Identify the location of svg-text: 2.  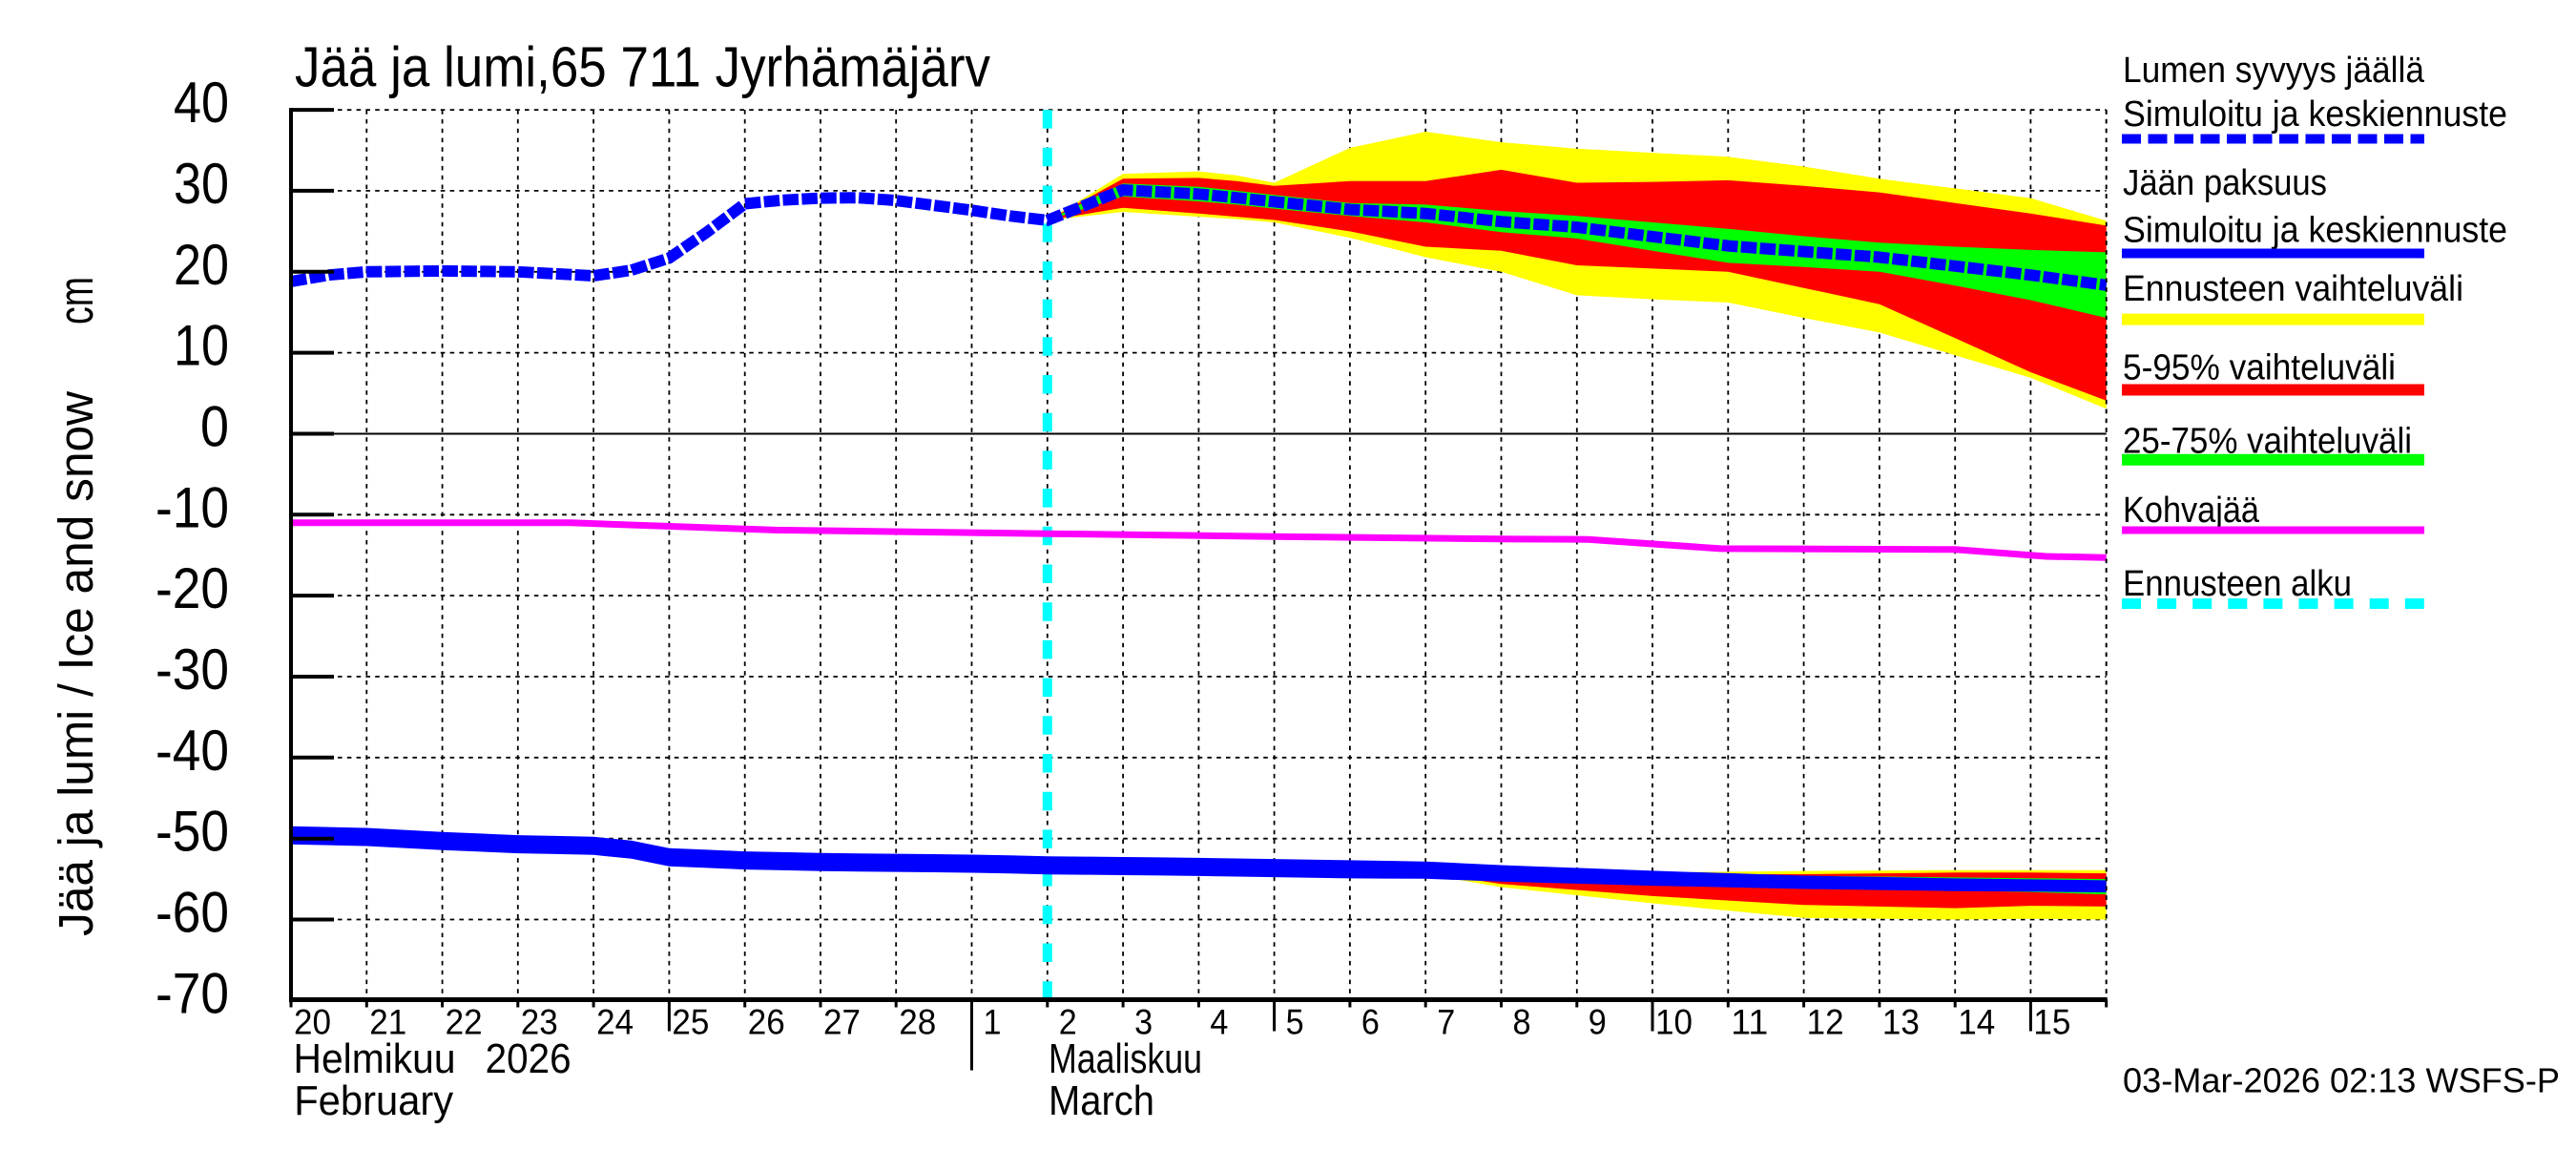
(1068, 1023).